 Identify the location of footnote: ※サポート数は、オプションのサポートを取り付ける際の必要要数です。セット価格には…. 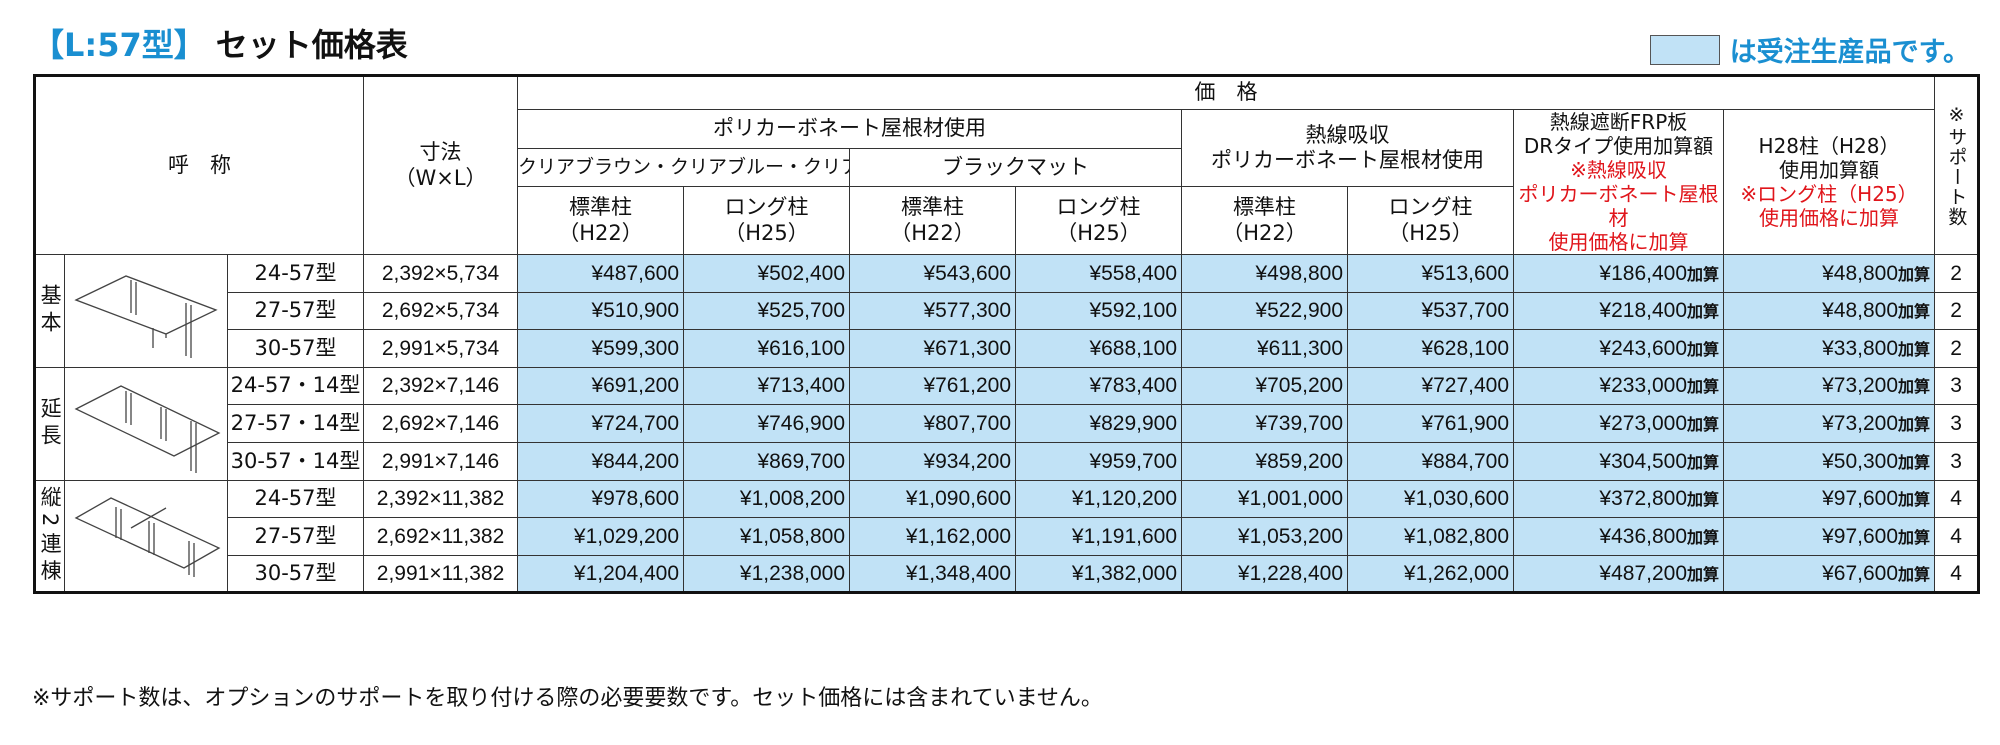
(567, 698).